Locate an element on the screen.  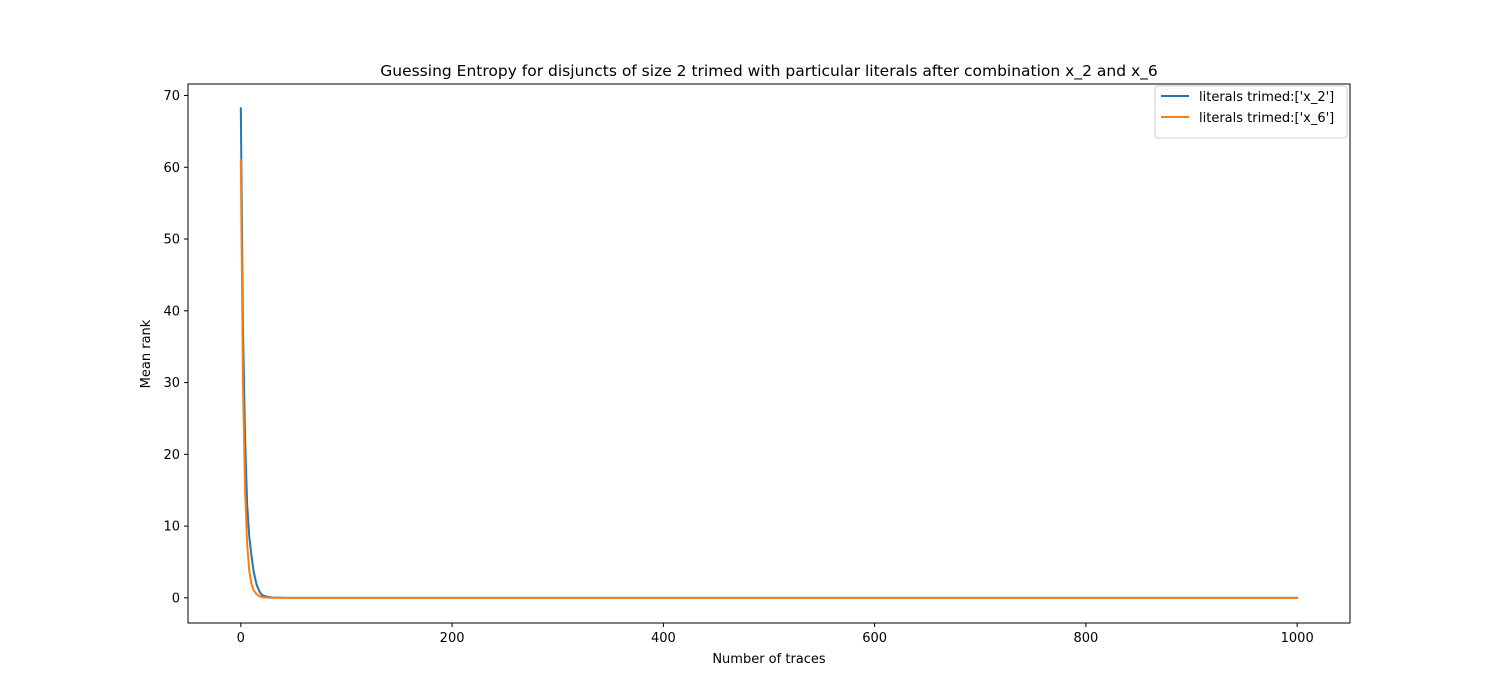
y-tick-label: 50 is located at coordinates (171, 240).